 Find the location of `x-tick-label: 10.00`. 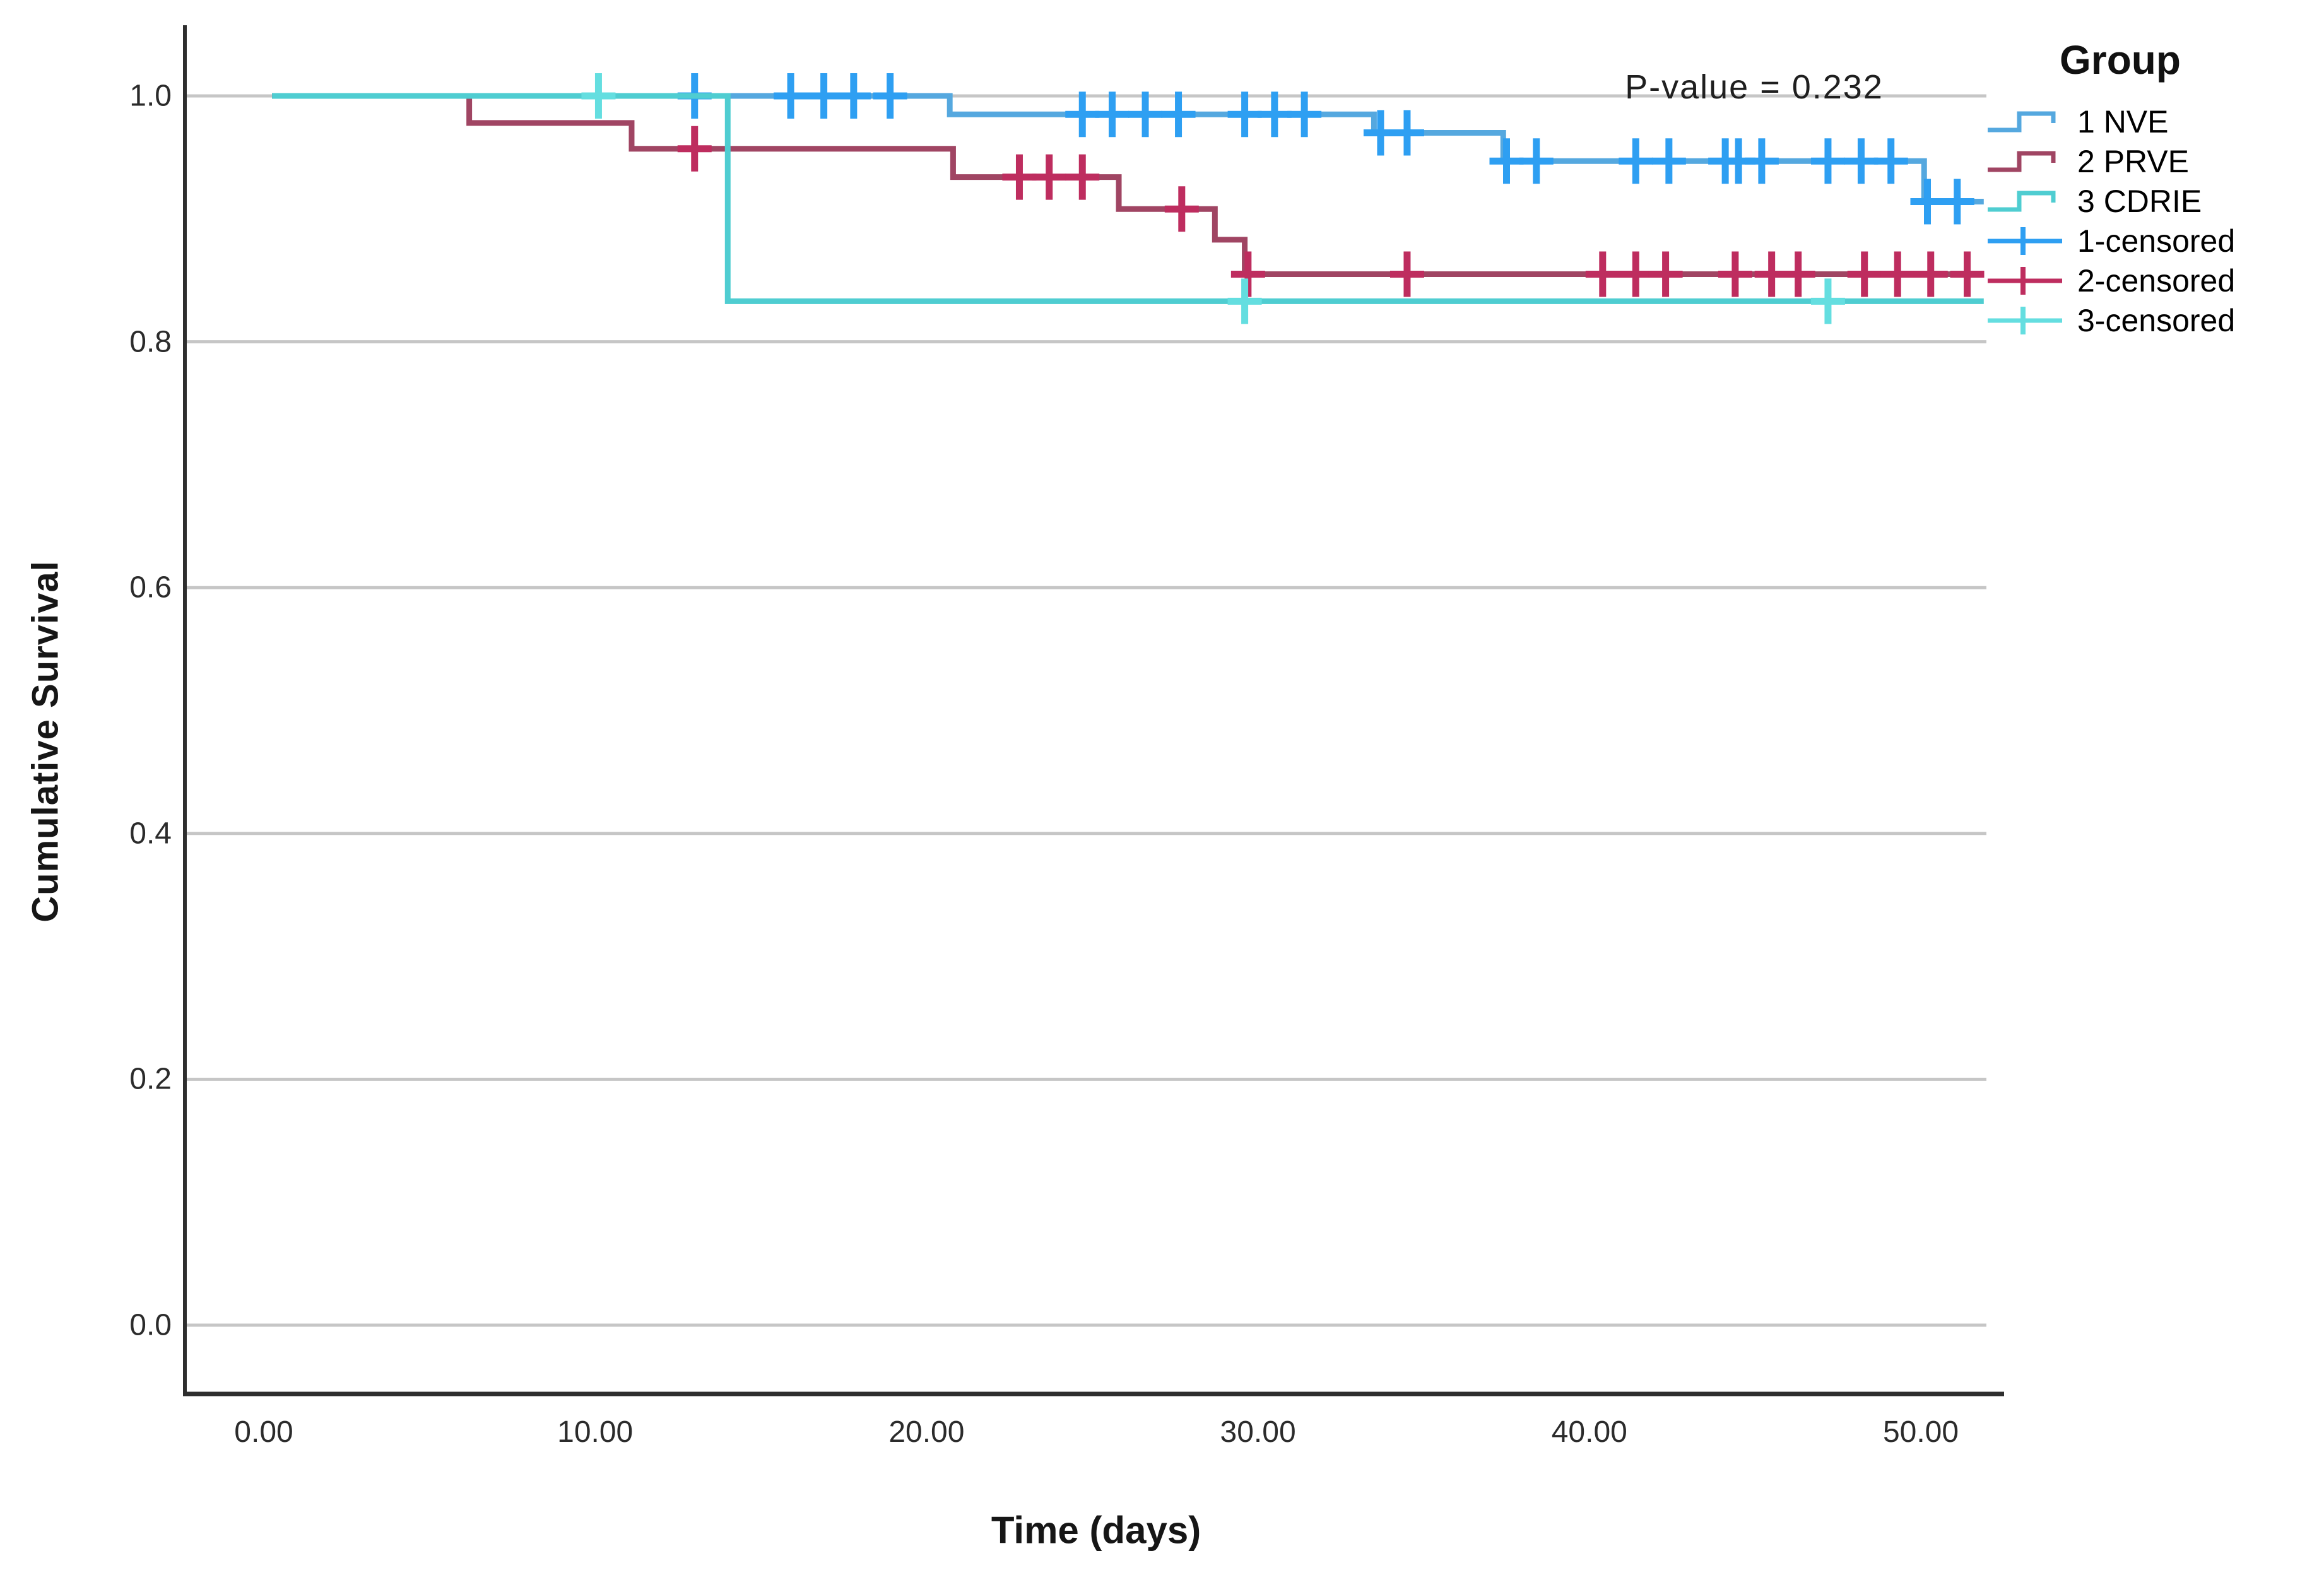

x-tick-label: 10.00 is located at coordinates (596, 1432).